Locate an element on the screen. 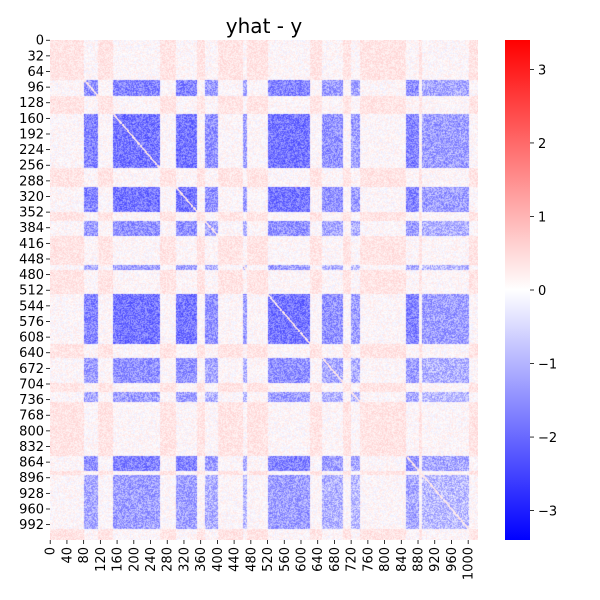 This screenshot has width=600, height=600. x-tick-label: 440 is located at coordinates (235, 559).